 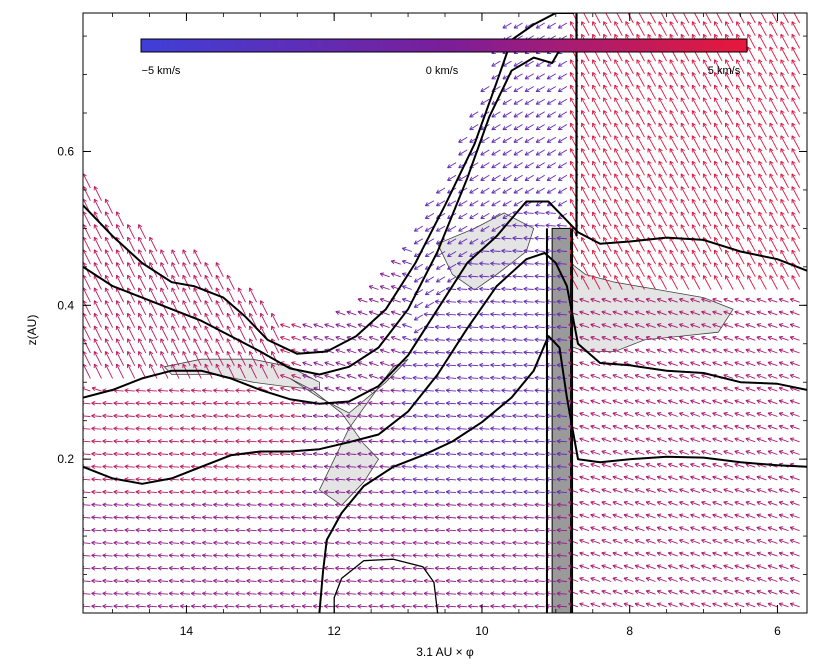 I want to click on x-tick-label: 10, so click(x=482, y=631).